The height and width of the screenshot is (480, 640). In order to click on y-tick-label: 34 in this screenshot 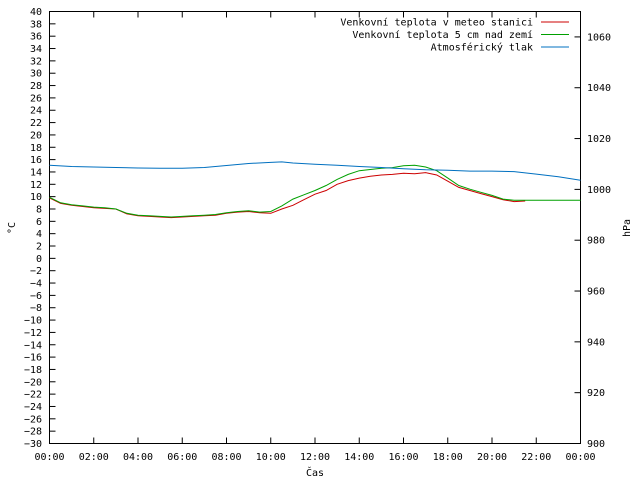, I will do `click(36, 49)`.